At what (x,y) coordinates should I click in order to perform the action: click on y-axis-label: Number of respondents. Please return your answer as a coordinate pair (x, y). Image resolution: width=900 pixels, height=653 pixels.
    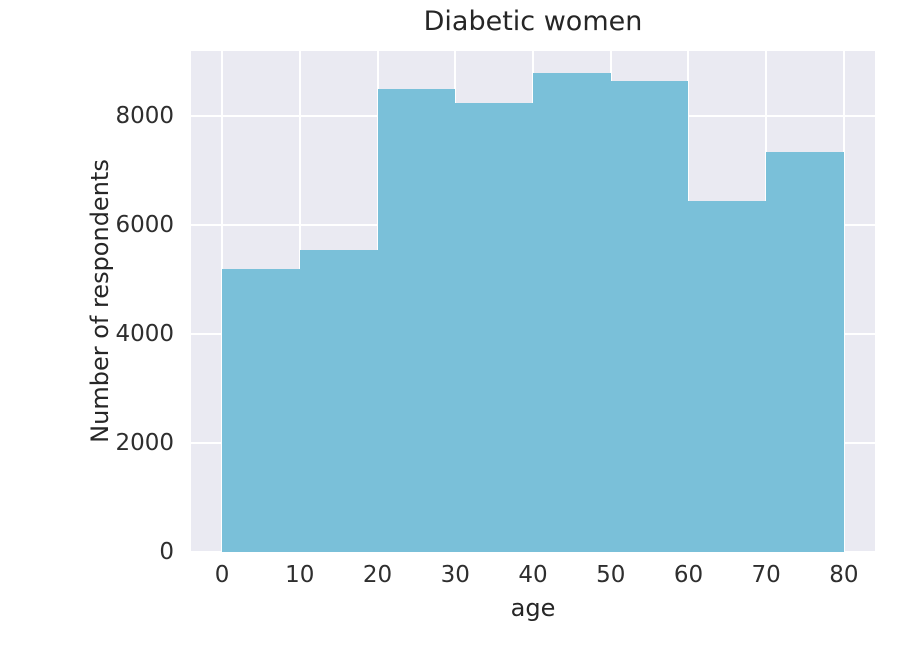
    Looking at the image, I should click on (100, 301).